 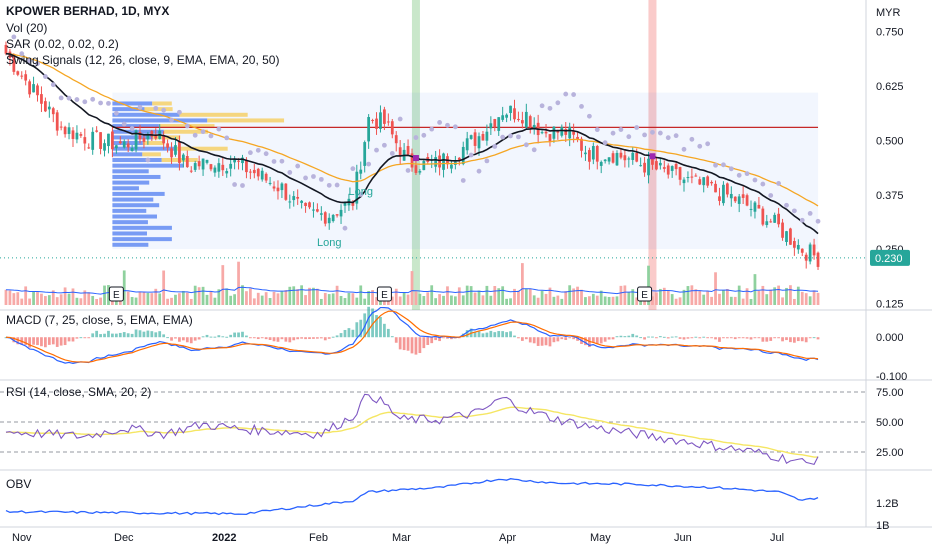 I want to click on symbol-title: KPOWER BERHAD, 1D, MYX, so click(x=88, y=11).